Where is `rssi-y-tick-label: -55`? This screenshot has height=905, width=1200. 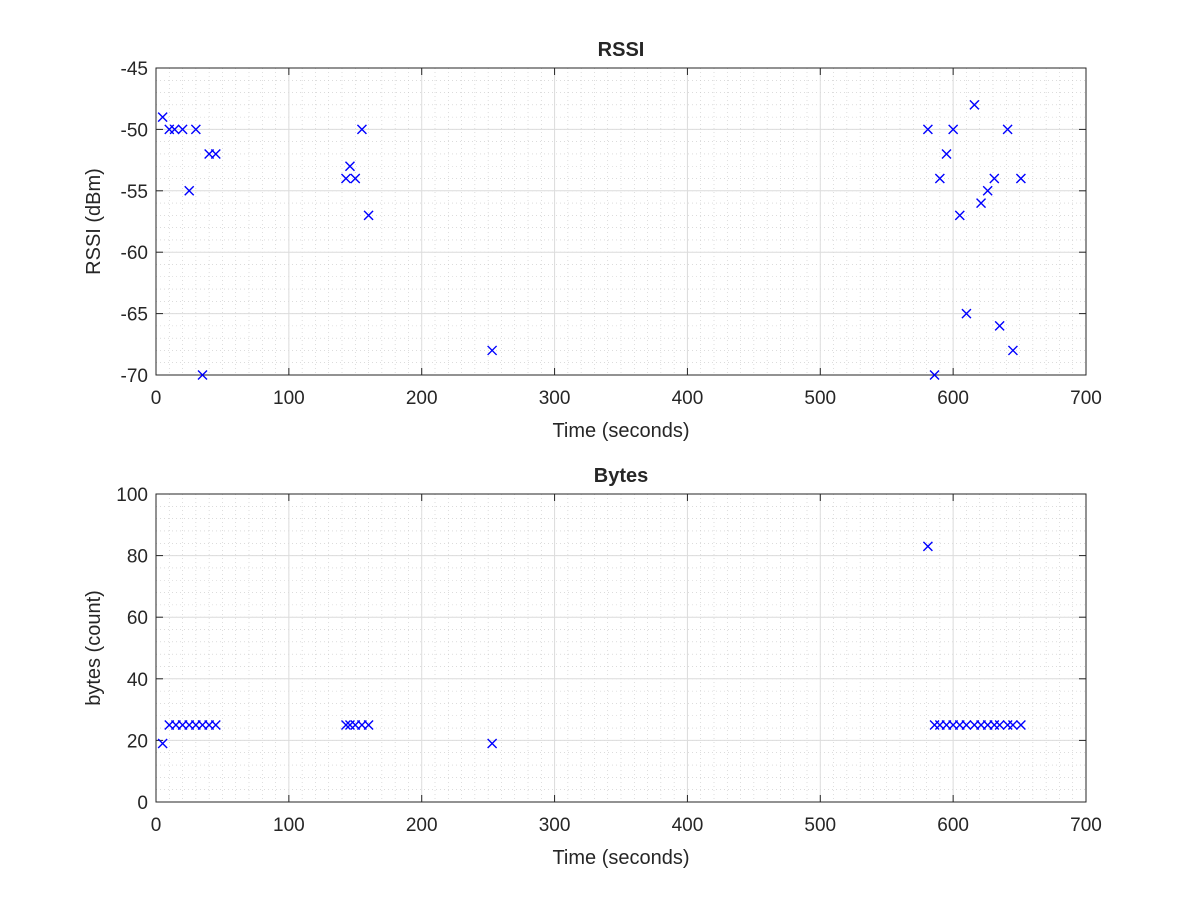
rssi-y-tick-label: -55 is located at coordinates (134, 192).